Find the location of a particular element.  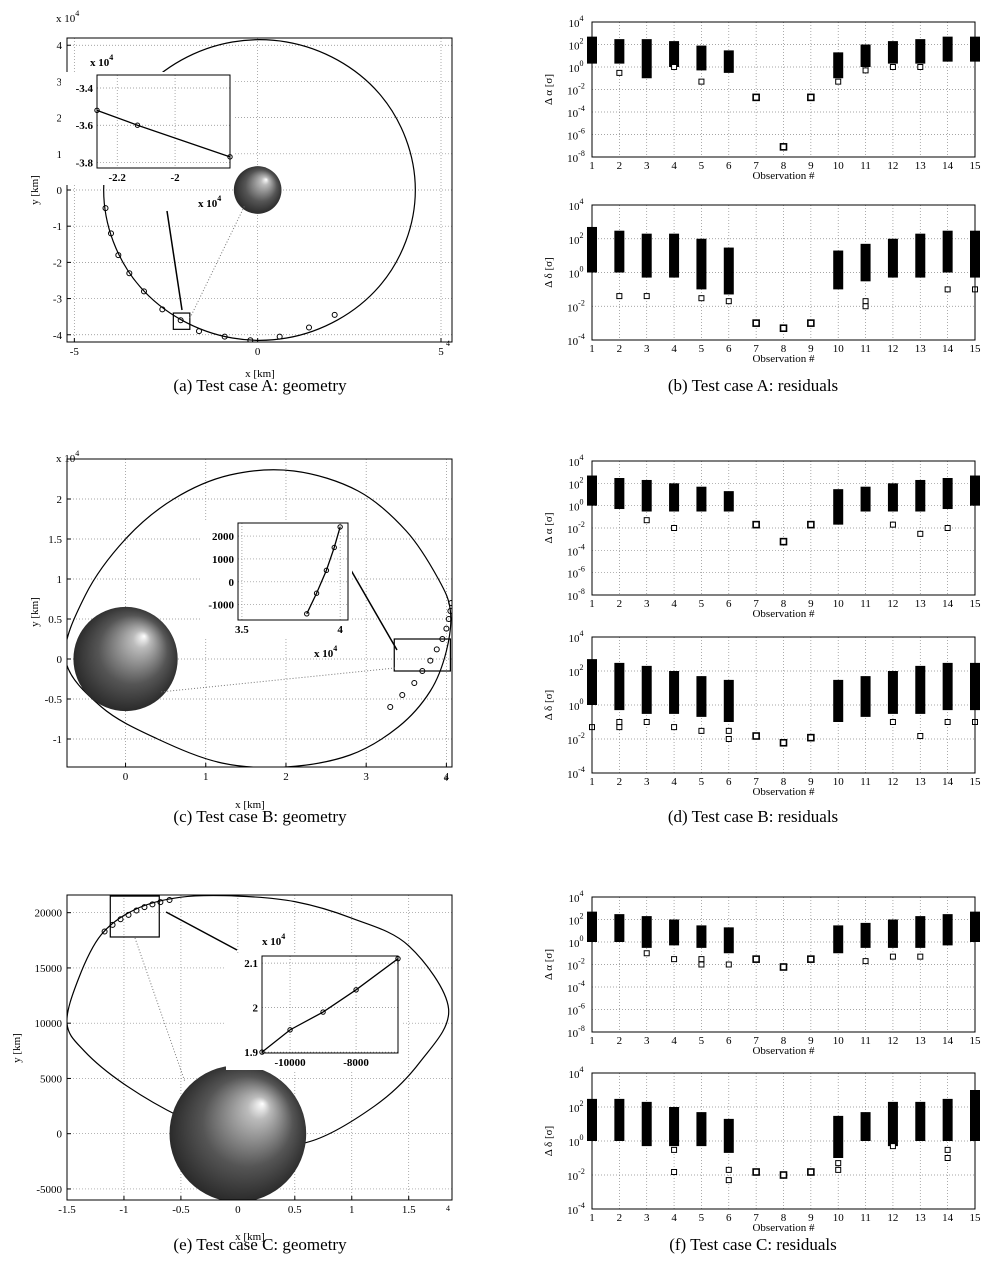

y-tick-label: 10⁰ is located at coordinates (576, 506).